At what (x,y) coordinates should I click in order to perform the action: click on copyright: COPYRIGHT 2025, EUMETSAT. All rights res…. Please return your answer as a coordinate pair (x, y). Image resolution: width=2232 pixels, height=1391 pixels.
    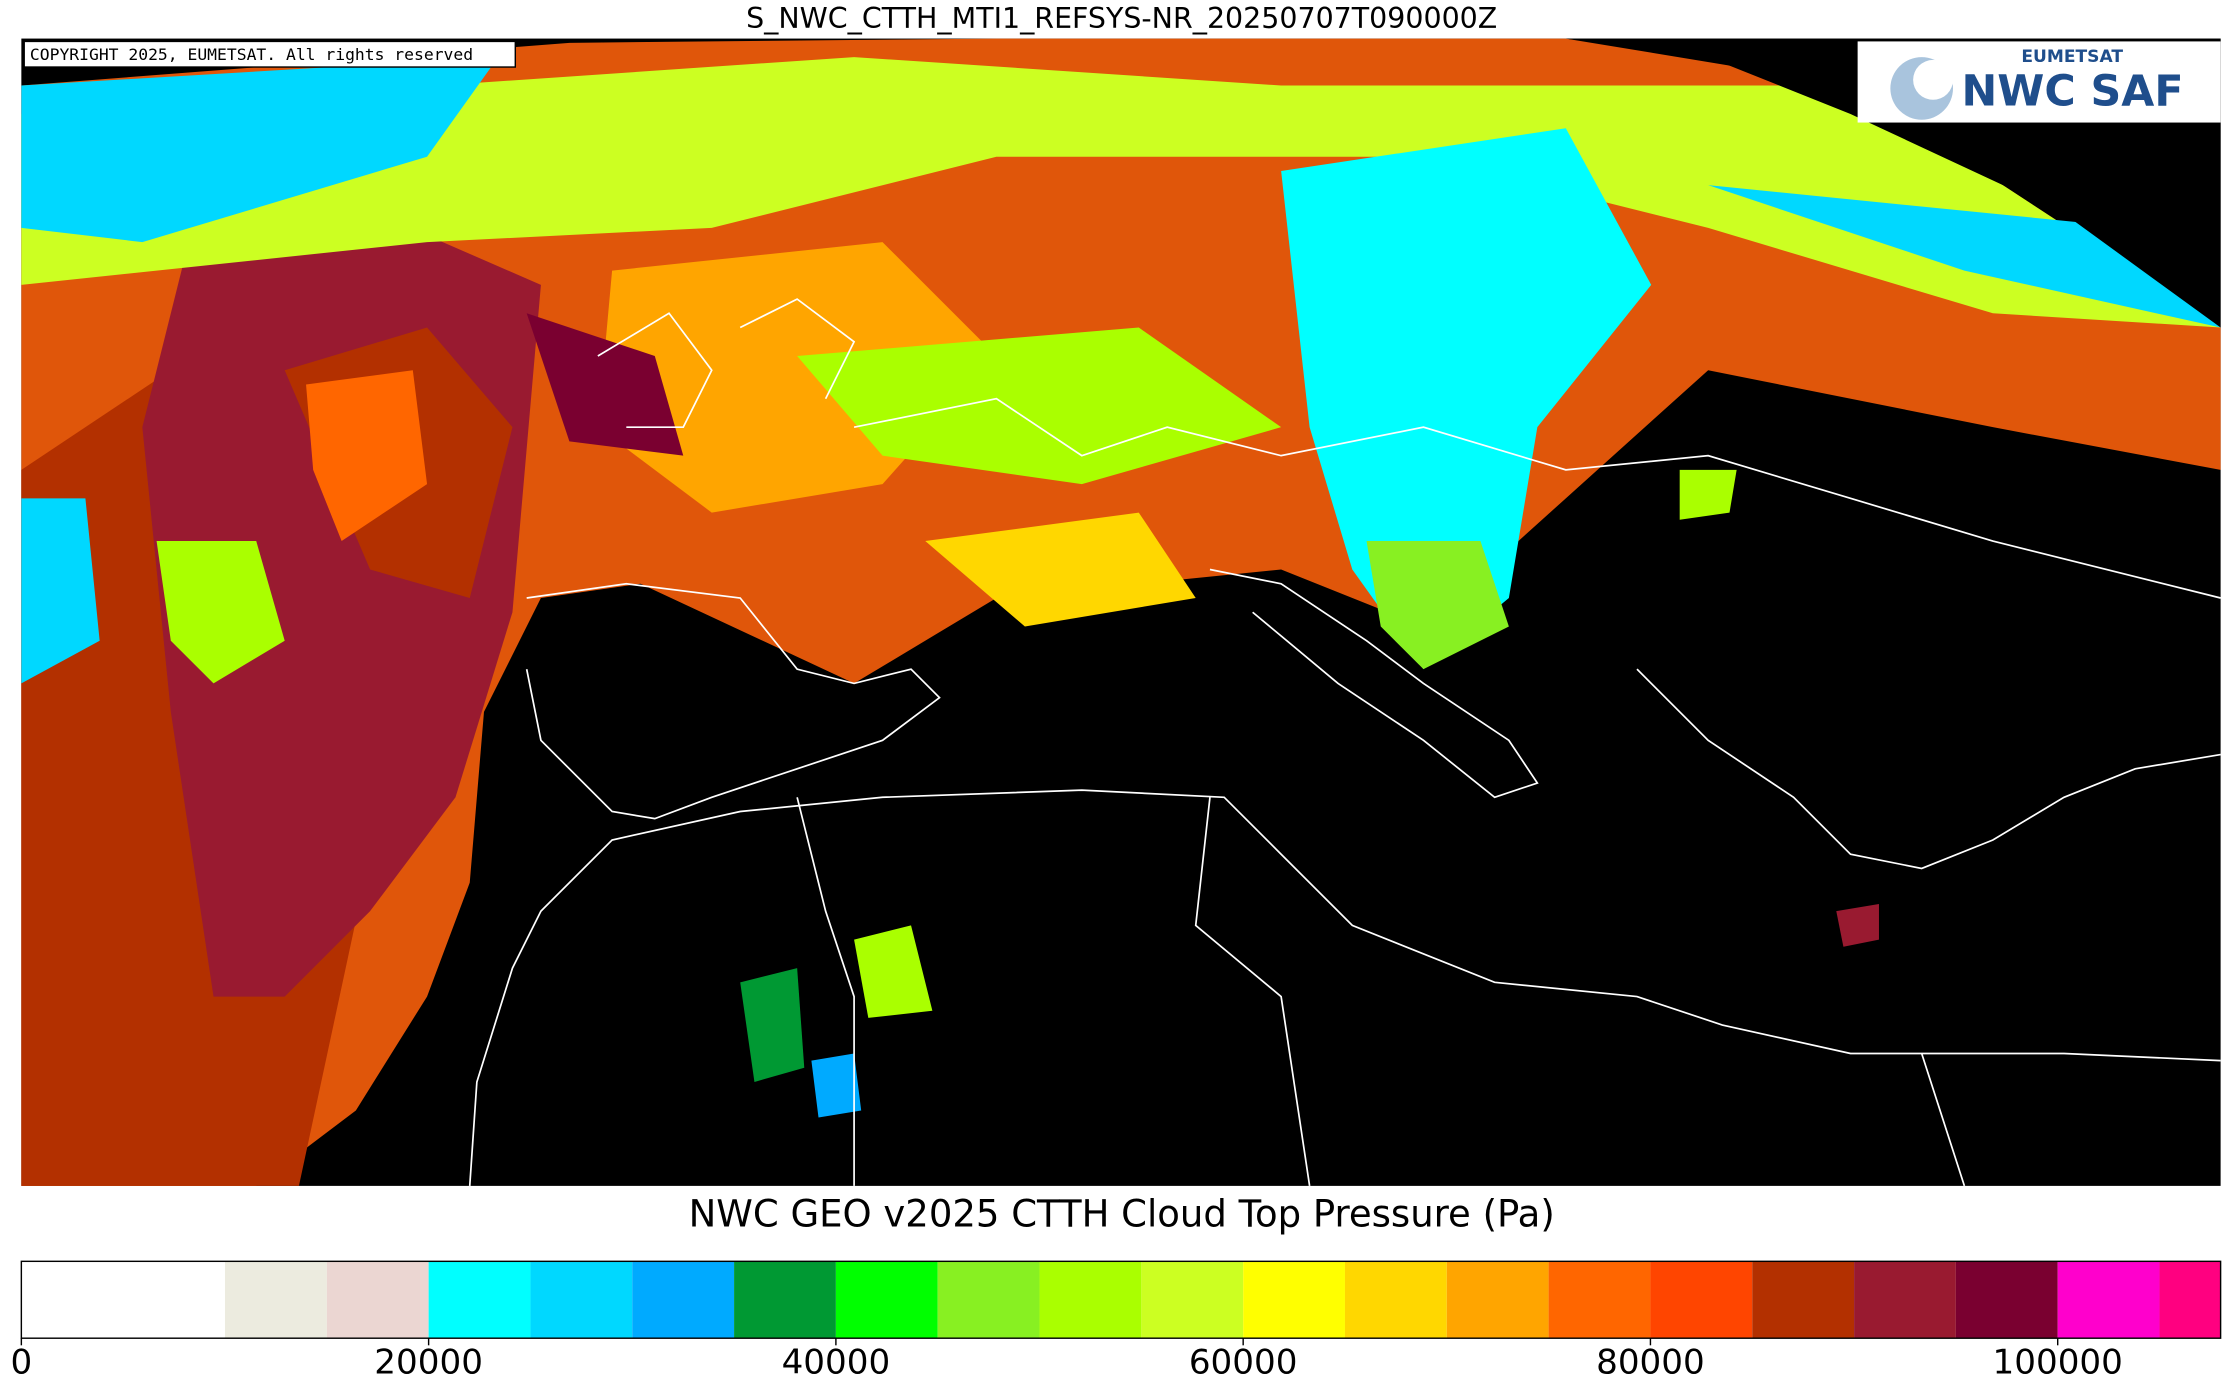
    Looking at the image, I should click on (251, 54).